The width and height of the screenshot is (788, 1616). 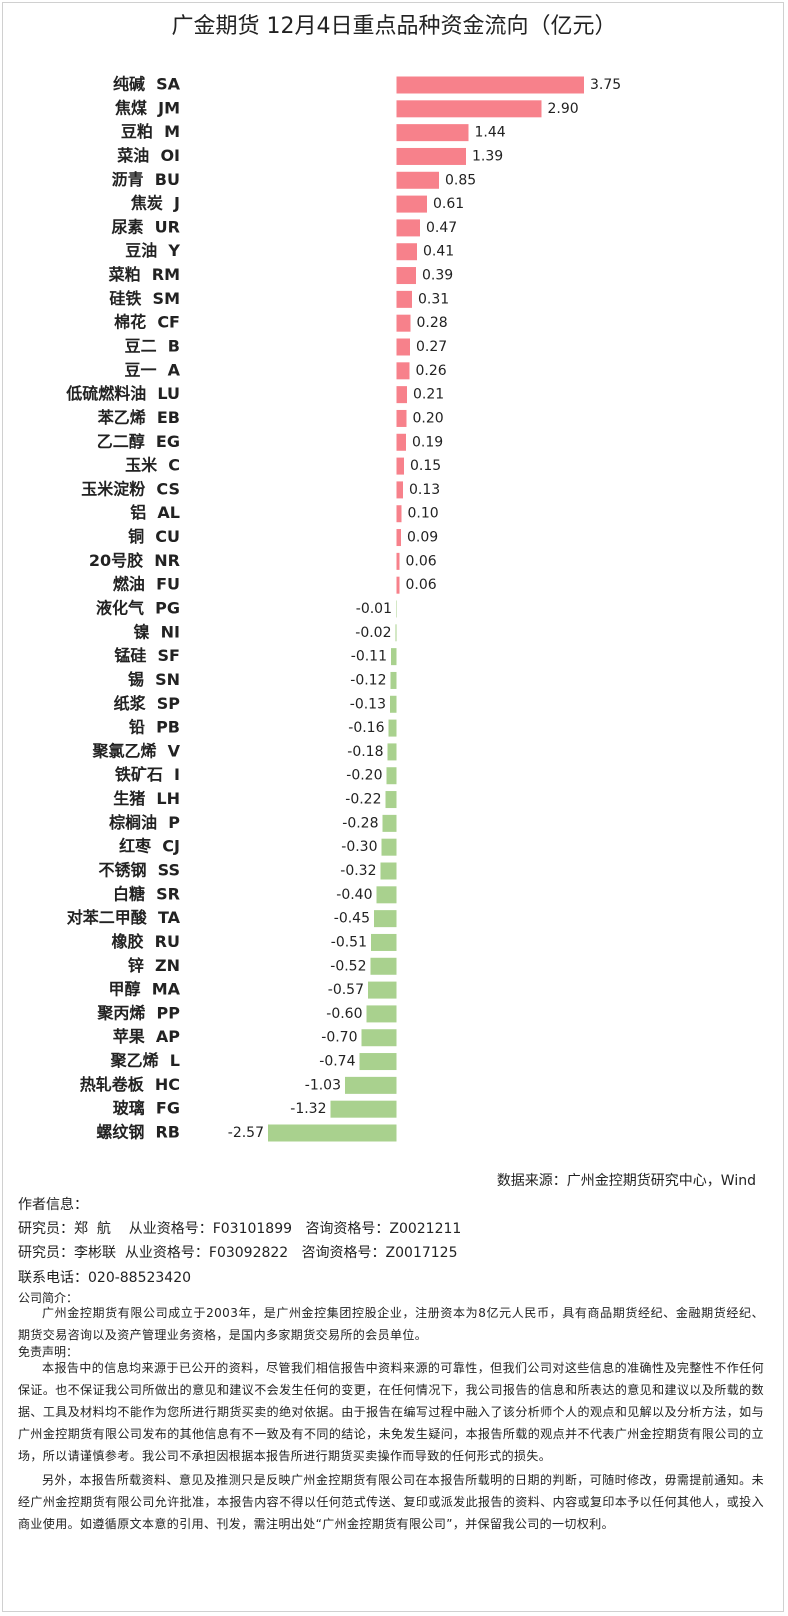 I want to click on category-label: 铜 CU, so click(x=154, y=536).